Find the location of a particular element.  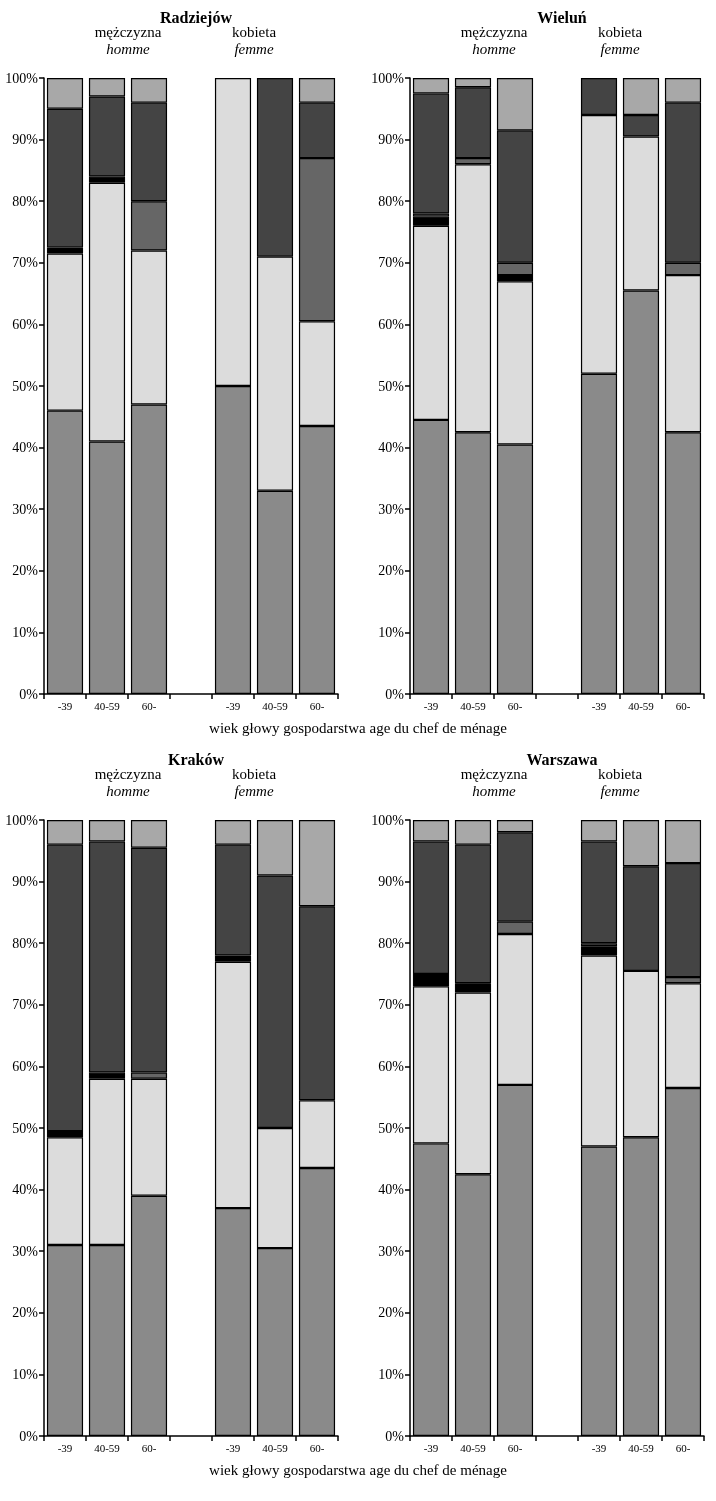

chart-title: Kraków is located at coordinates (196, 759).